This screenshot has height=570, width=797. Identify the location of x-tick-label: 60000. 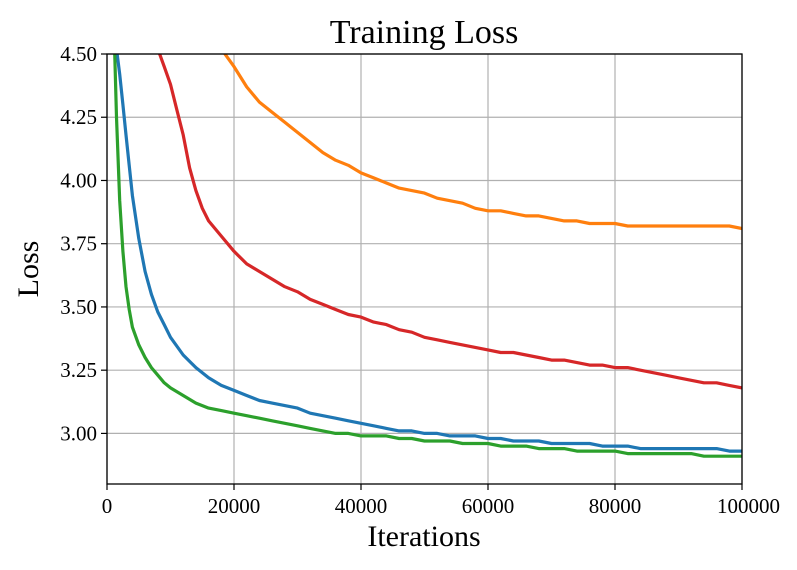
(488, 506).